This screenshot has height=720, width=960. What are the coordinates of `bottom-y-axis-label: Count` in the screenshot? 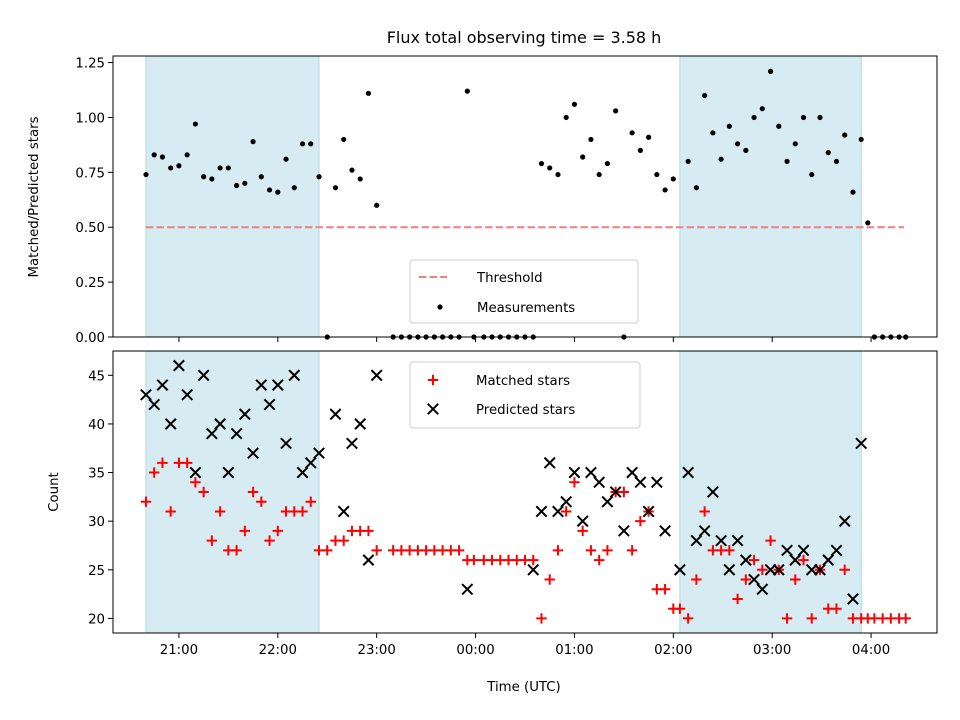 It's located at (54, 492).